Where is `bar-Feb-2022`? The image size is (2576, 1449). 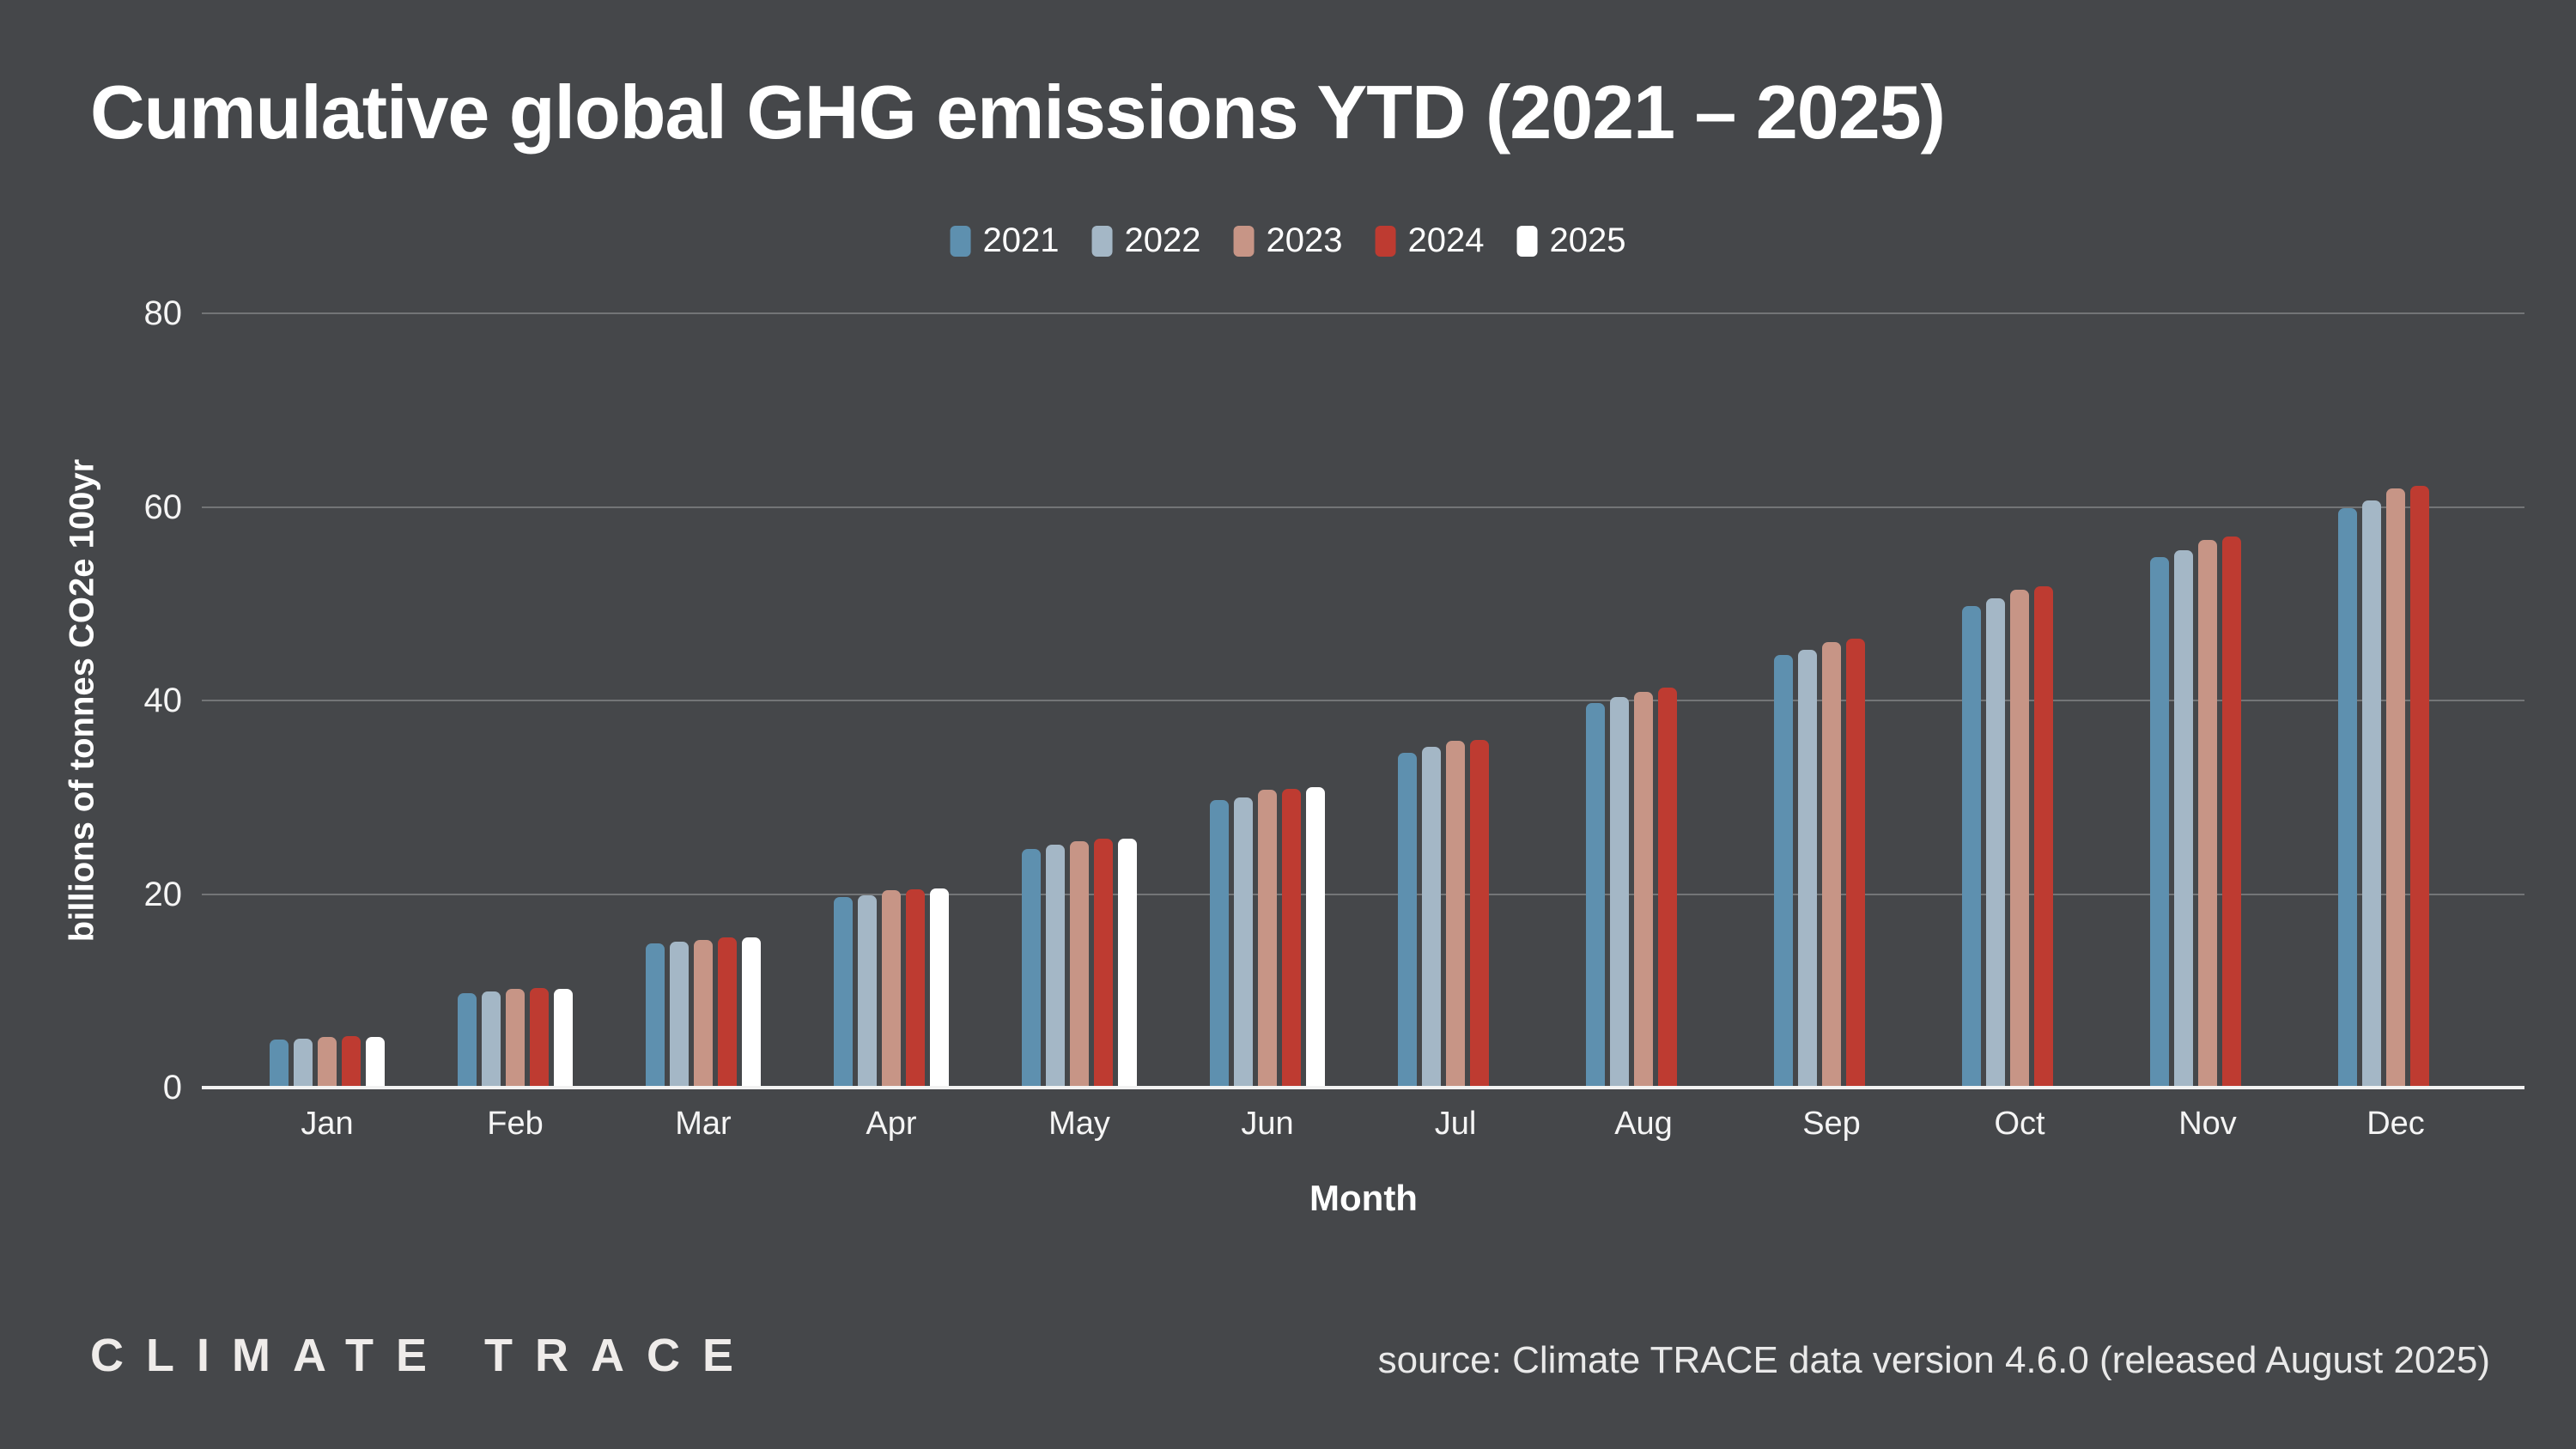
bar-Feb-2022 is located at coordinates (492, 1039).